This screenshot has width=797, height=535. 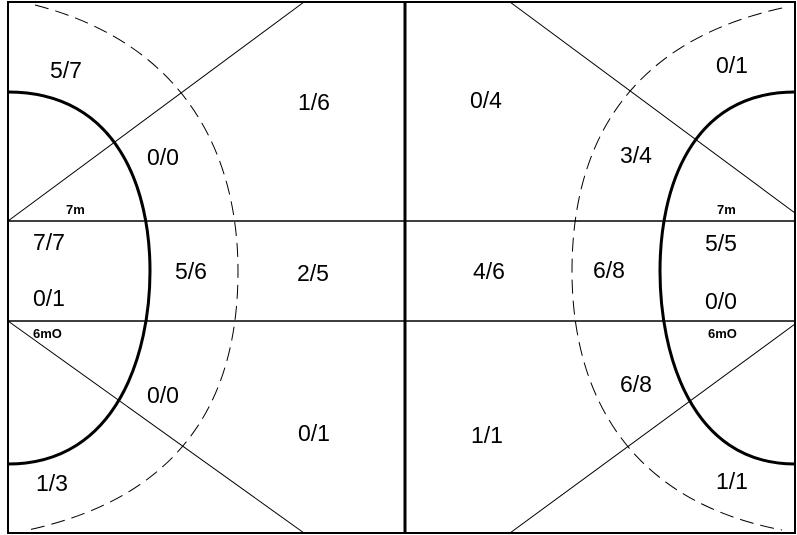 I want to click on zone-right-center-middle: 4/6, so click(x=489, y=271).